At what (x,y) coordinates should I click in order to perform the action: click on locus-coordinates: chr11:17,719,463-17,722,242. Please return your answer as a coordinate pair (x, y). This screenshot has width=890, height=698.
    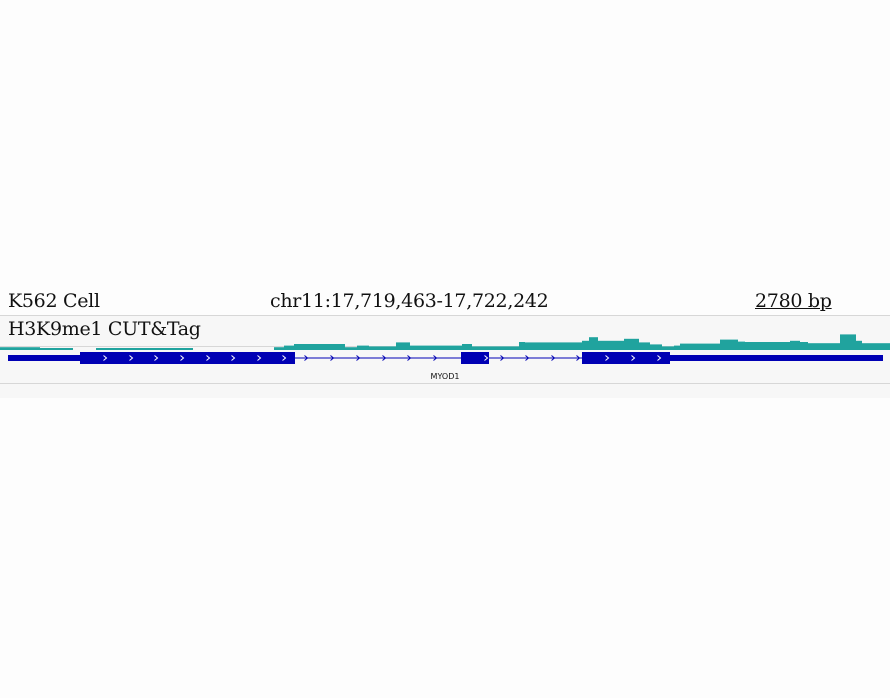
    Looking at the image, I should click on (409, 301).